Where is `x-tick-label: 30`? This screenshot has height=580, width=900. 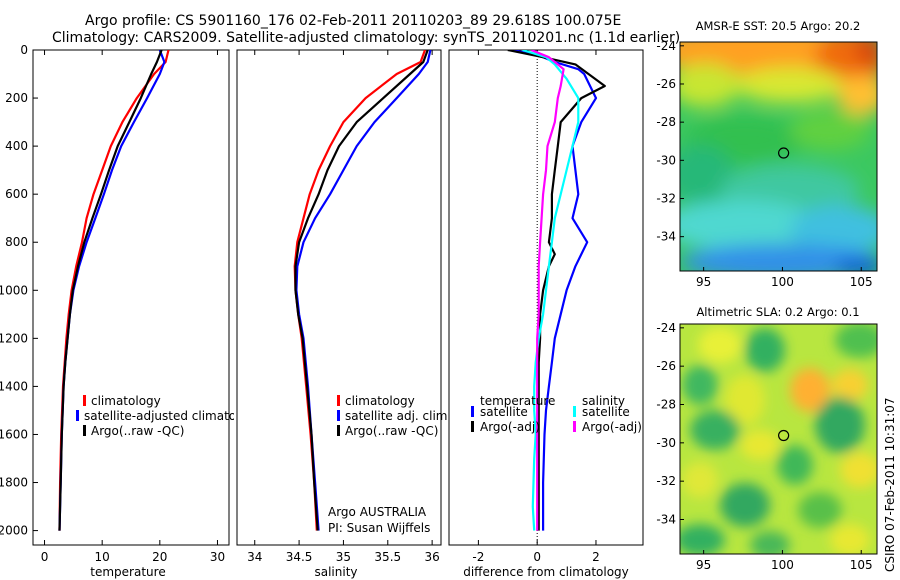
x-tick-label: 30 is located at coordinates (217, 557).